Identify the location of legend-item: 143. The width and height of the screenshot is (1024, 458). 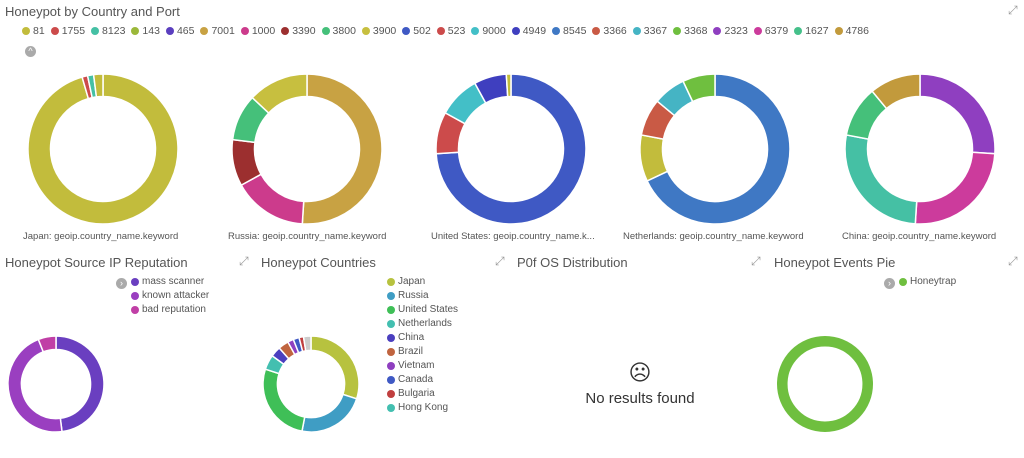
(145, 31).